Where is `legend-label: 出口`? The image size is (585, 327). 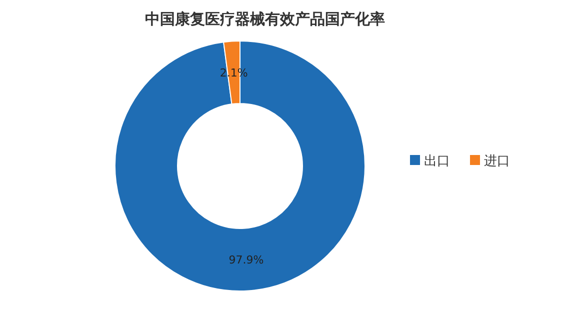
legend-label: 出口 is located at coordinates (437, 161).